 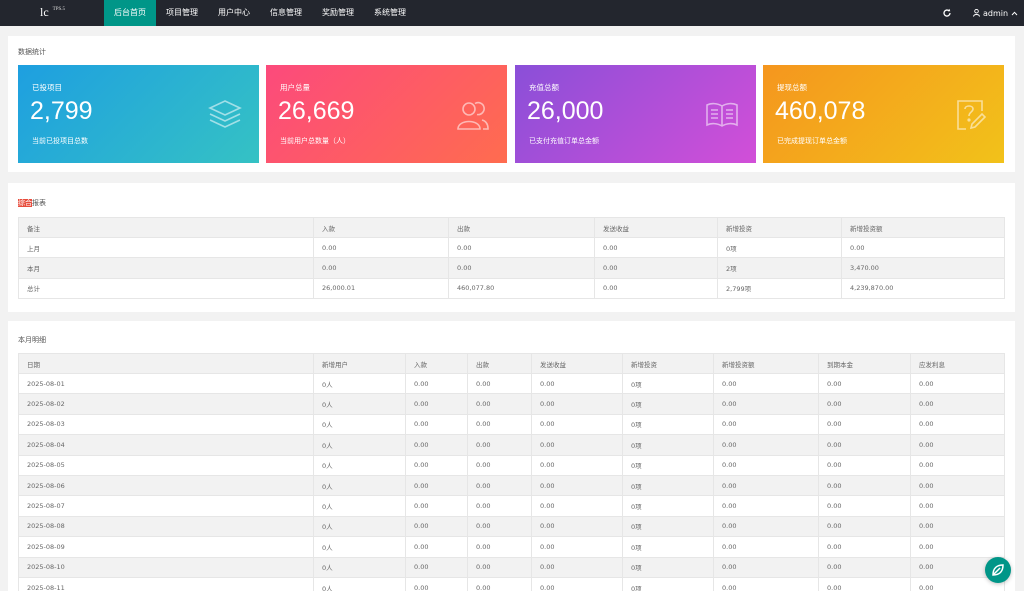 I want to click on table-cell: 2025-08-07, so click(x=166, y=506).